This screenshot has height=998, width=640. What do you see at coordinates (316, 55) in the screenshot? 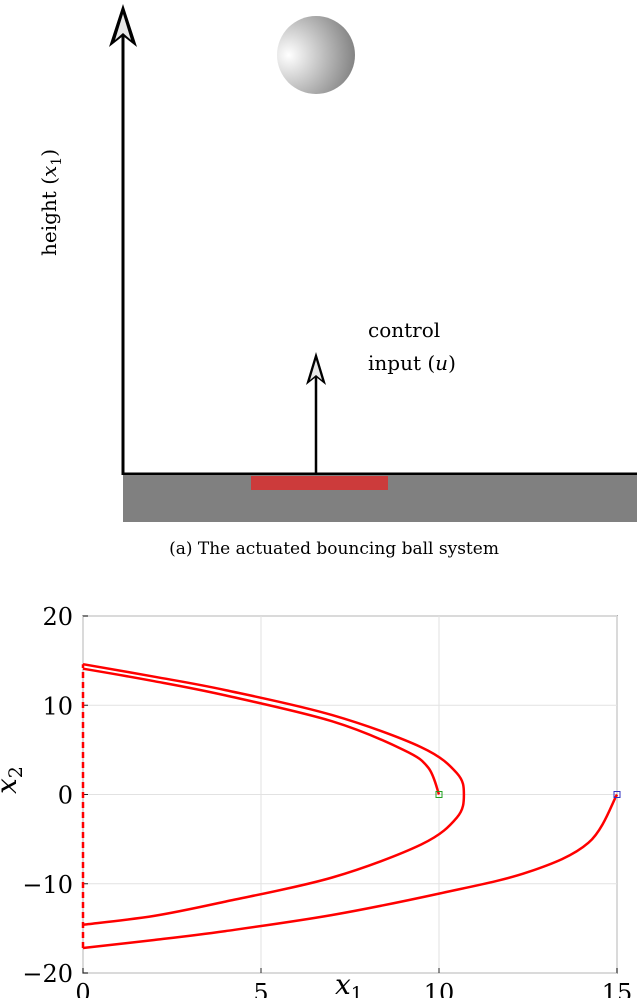
I see `ball` at bounding box center [316, 55].